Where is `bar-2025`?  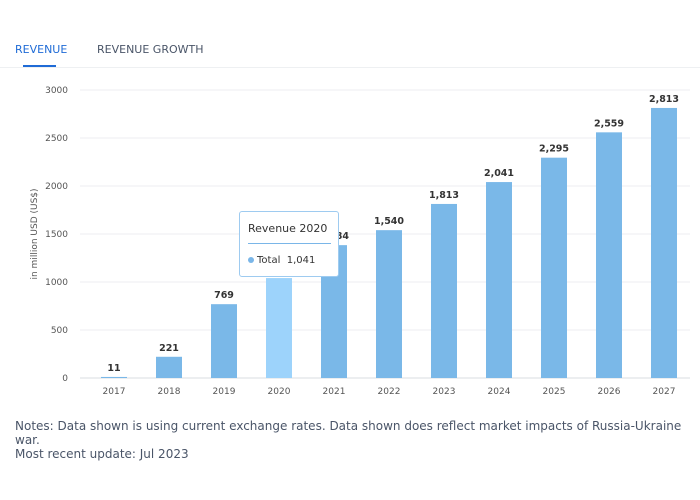 bar-2025 is located at coordinates (554, 267).